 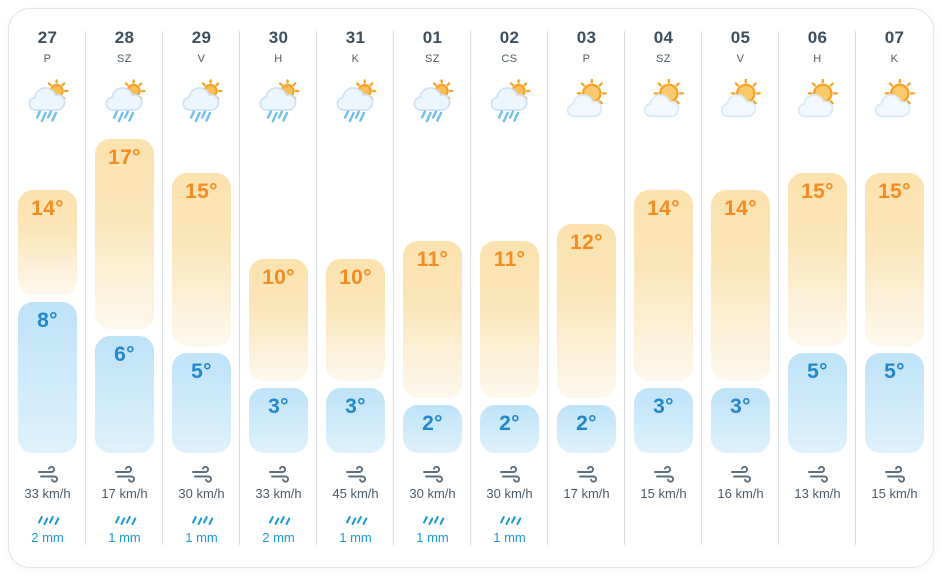 I want to click on day-name: V, so click(x=201, y=59).